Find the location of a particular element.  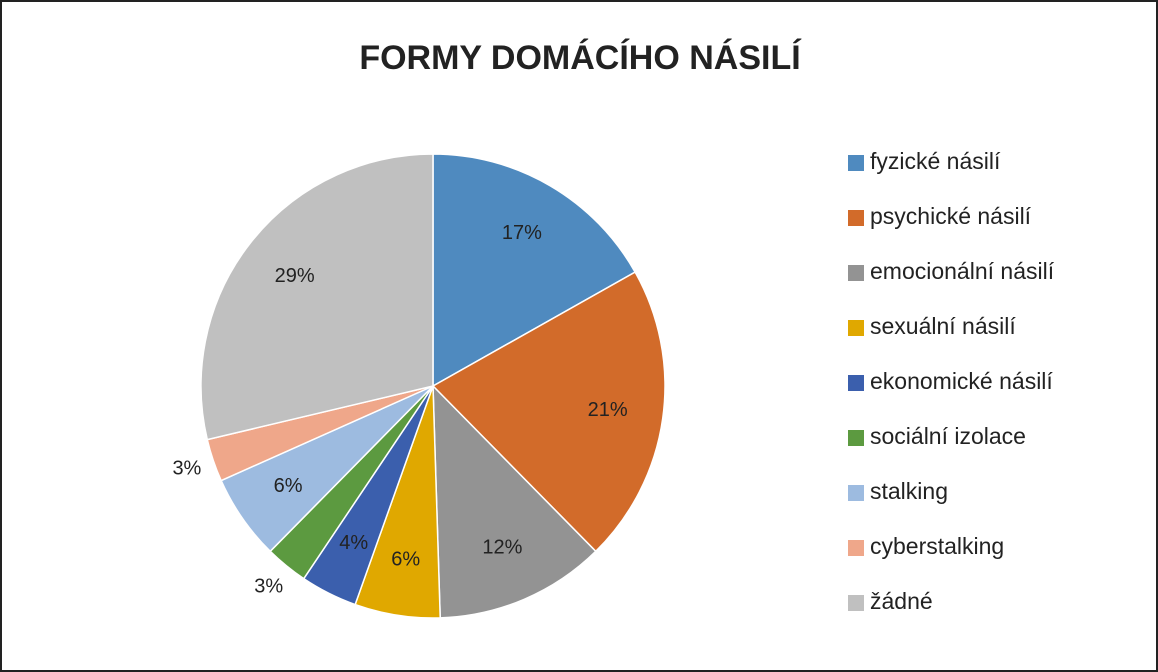

legend-label: žádné is located at coordinates (901, 601).